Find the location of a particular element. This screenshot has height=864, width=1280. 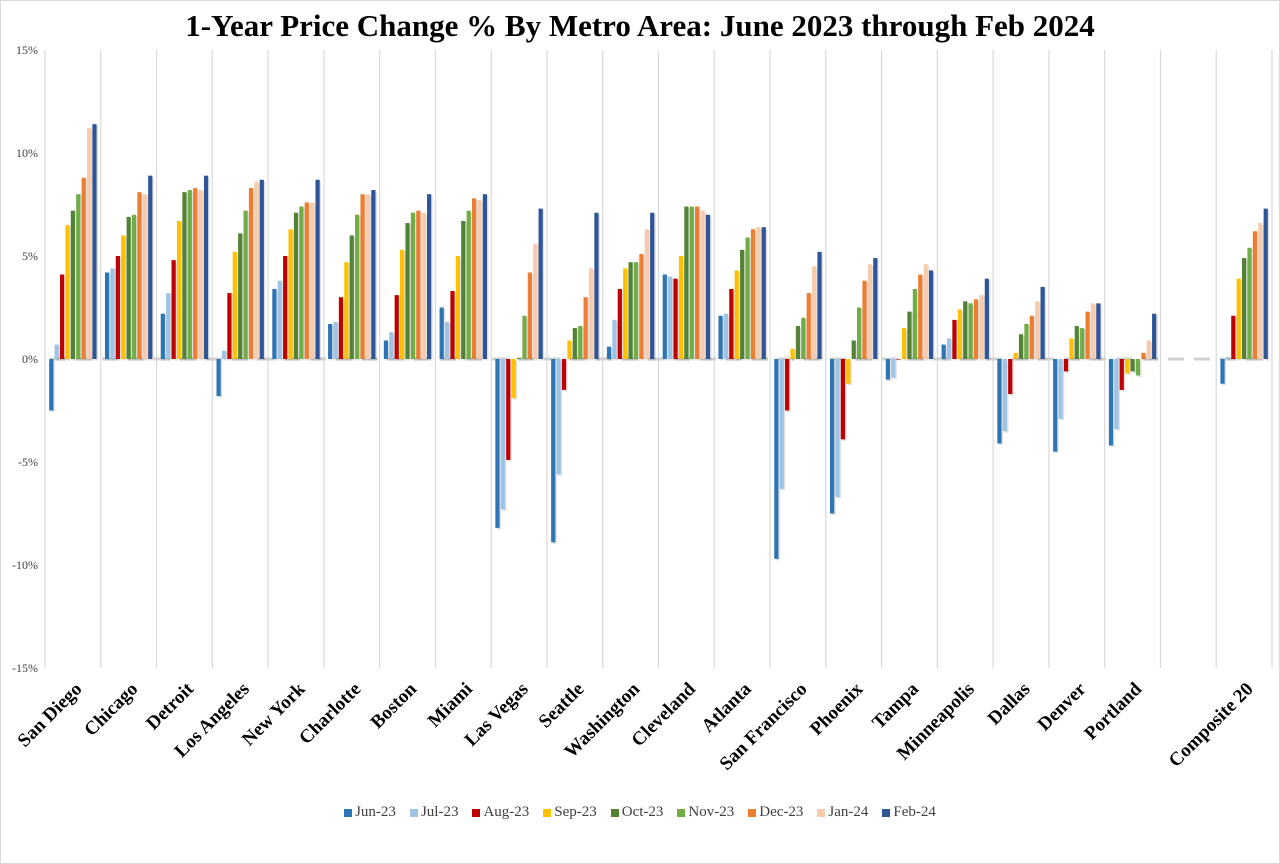

legend-item: Aug-23 is located at coordinates (500, 812).